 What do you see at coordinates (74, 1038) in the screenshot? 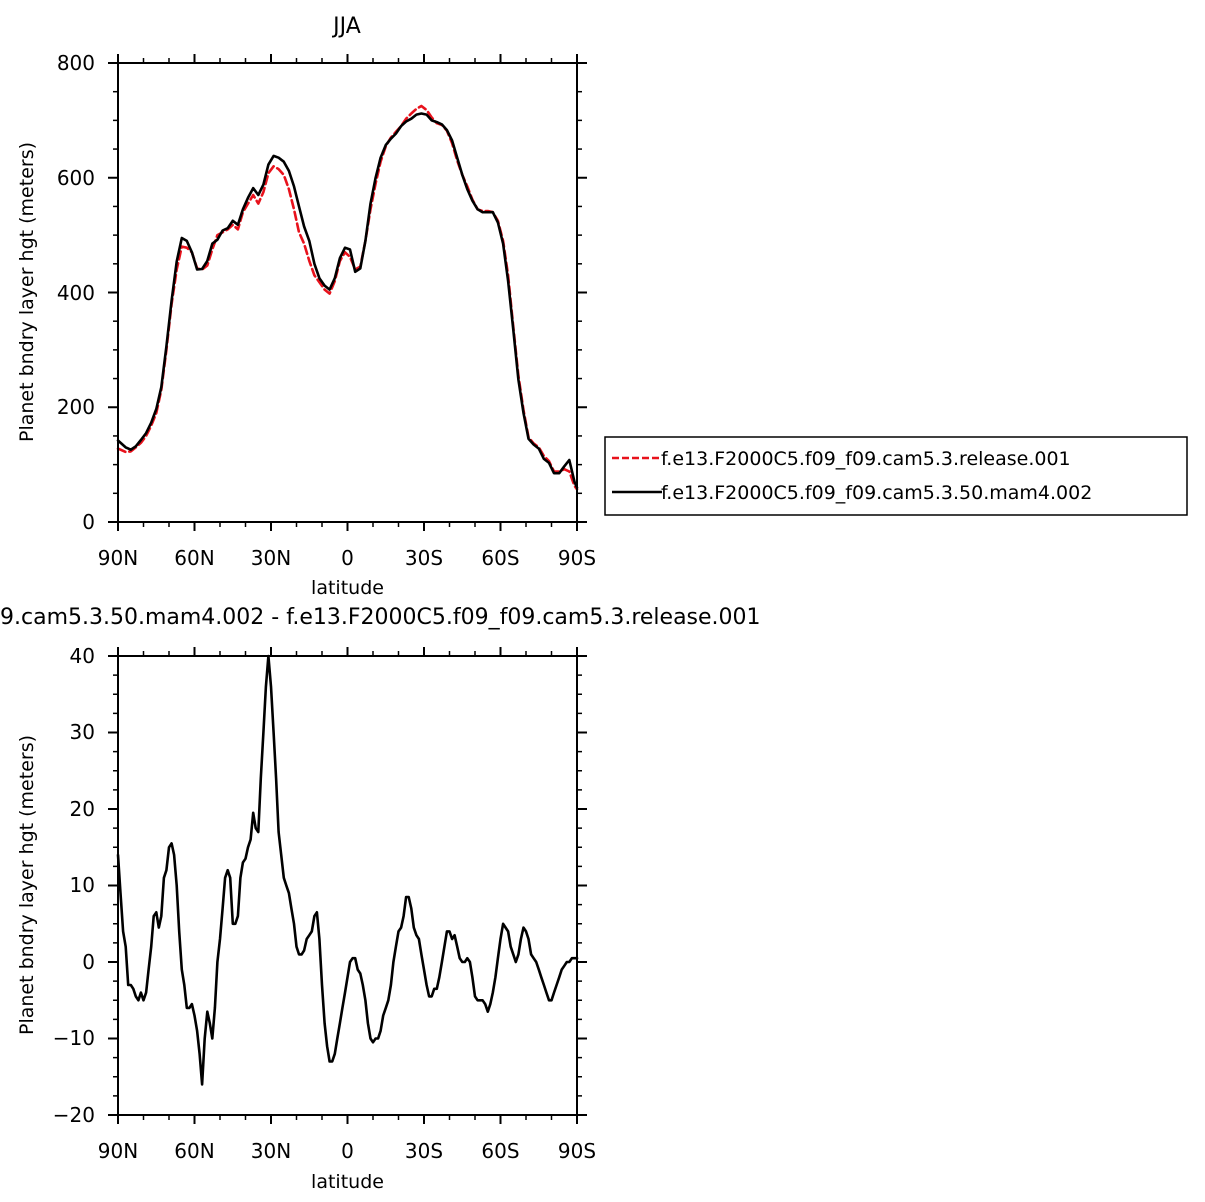
I see `bottom-y-tick-label: −10` at bounding box center [74, 1038].